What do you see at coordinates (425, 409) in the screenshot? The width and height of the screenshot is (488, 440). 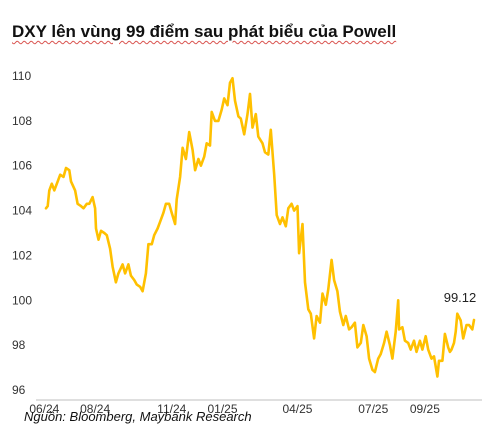 I see `x-tick-label: 09/25` at bounding box center [425, 409].